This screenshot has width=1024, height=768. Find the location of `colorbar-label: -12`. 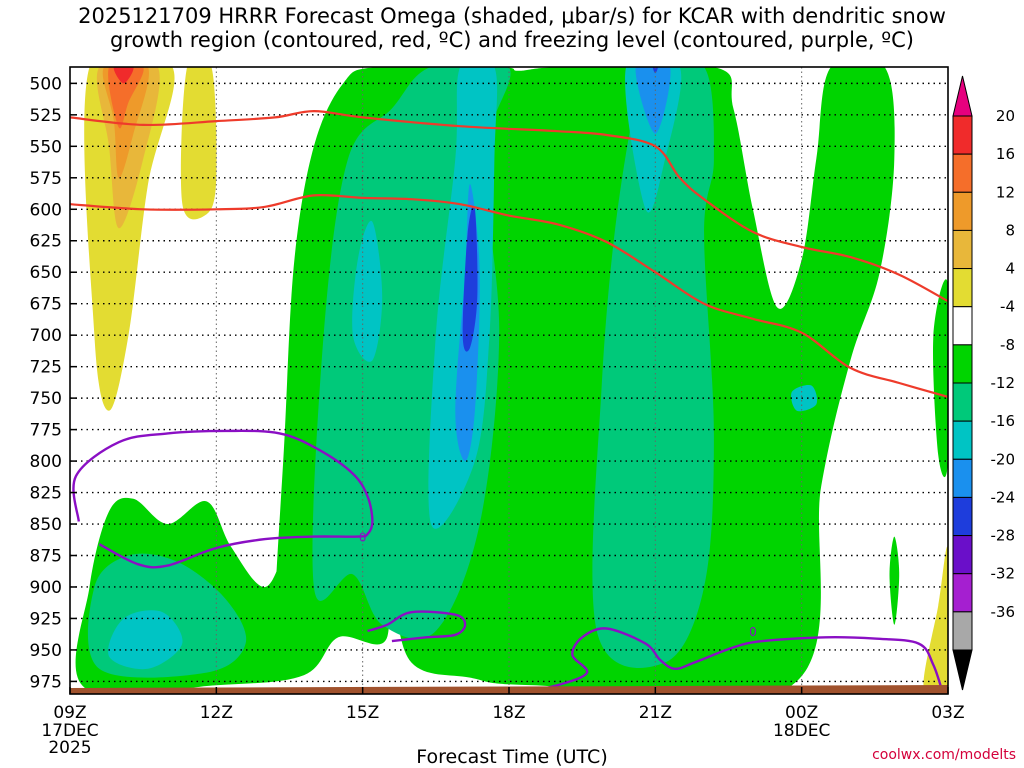

colorbar-label: -12 is located at coordinates (1003, 383).